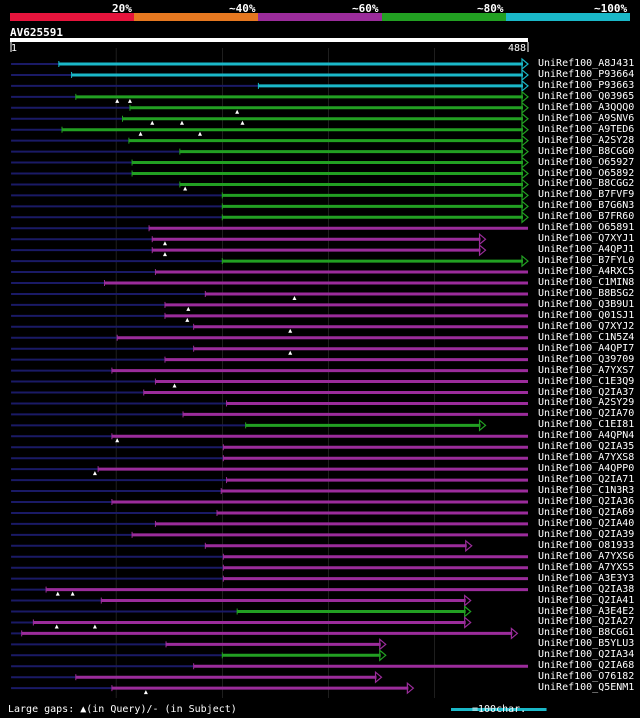 This screenshot has width=640, height=718. I want to click on hit-label: UniRef100_A9TED6, so click(586, 129).